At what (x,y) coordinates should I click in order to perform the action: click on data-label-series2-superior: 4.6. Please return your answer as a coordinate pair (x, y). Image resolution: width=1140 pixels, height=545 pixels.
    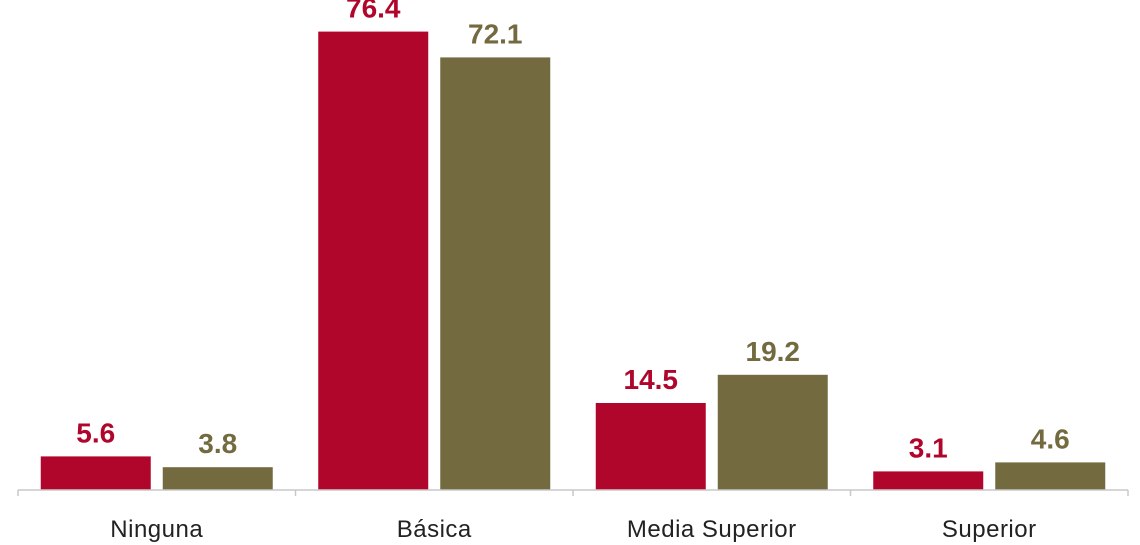
    Looking at the image, I should click on (1050, 438).